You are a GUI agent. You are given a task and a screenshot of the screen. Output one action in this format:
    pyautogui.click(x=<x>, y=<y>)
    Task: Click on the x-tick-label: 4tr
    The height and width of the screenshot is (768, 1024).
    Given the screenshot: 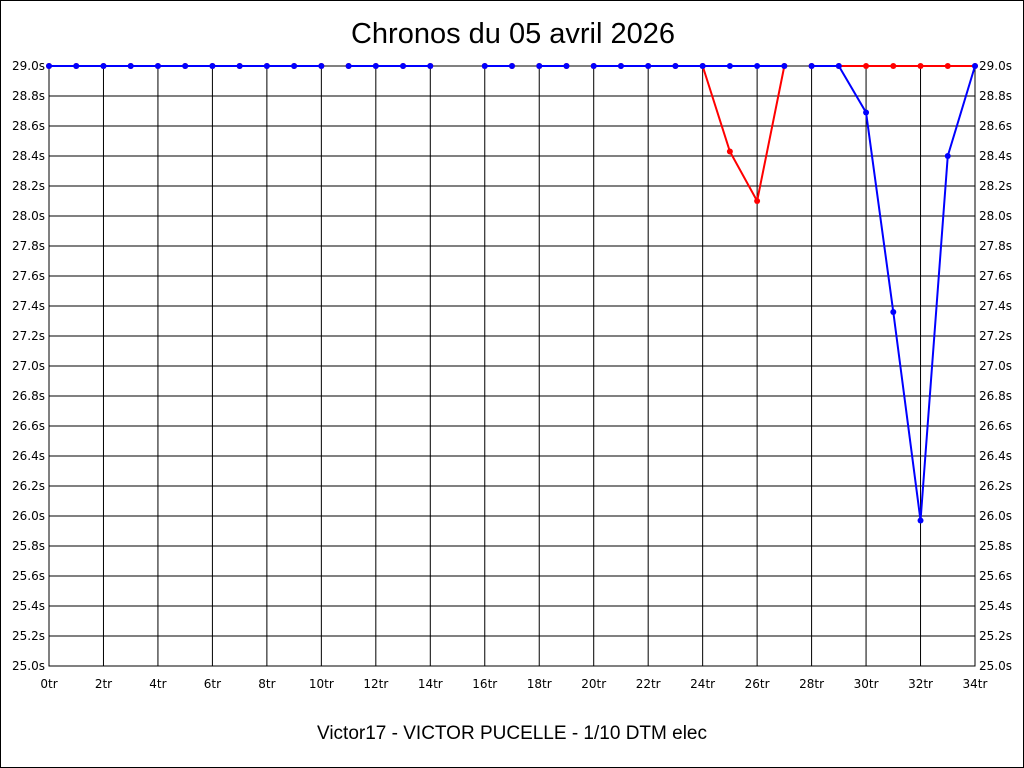 What is the action you would take?
    pyautogui.click(x=157, y=684)
    